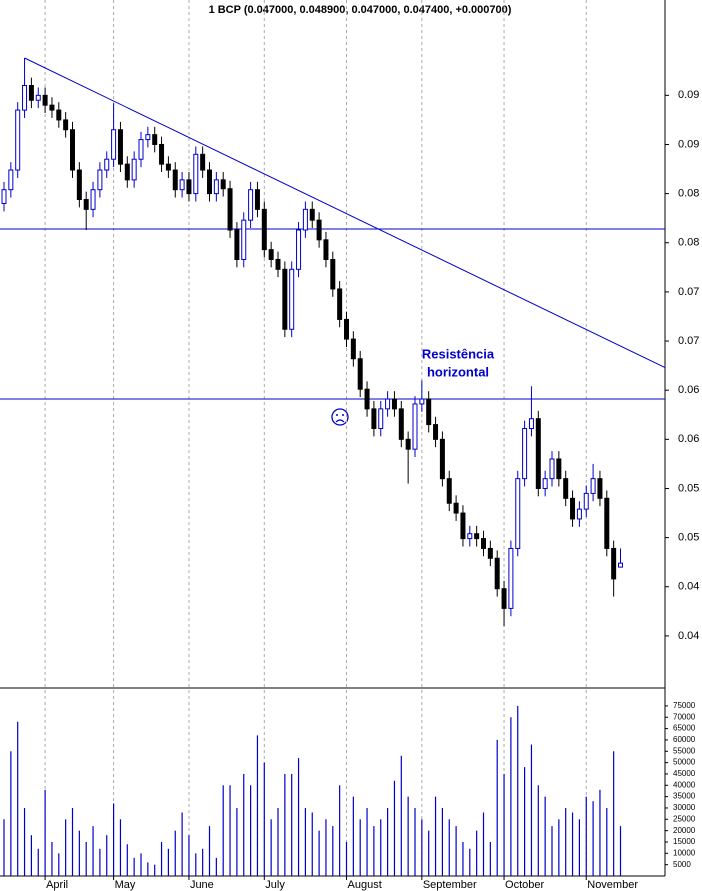  I want to click on y-tick-label: 0.06, so click(688, 390).